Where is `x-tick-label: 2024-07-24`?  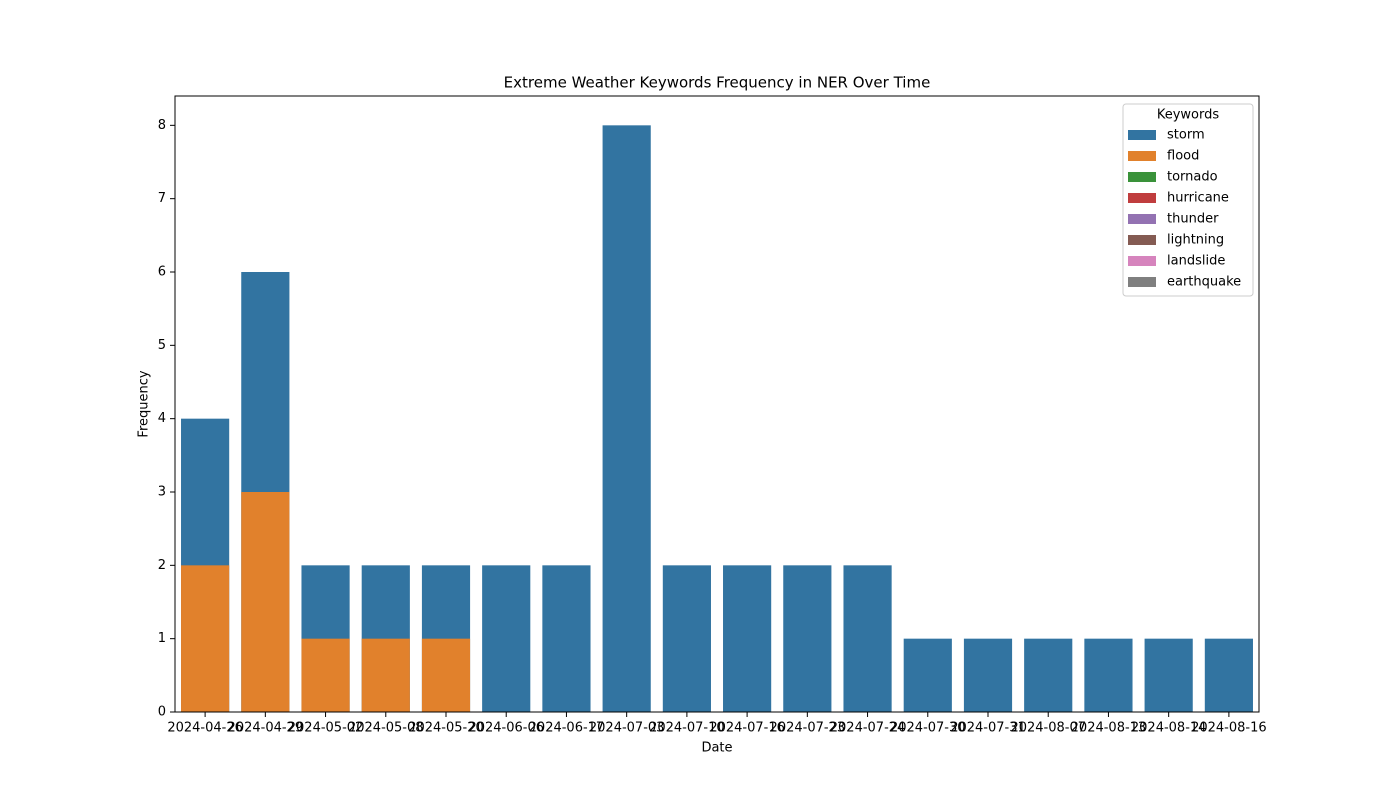 x-tick-label: 2024-07-24 is located at coordinates (868, 728).